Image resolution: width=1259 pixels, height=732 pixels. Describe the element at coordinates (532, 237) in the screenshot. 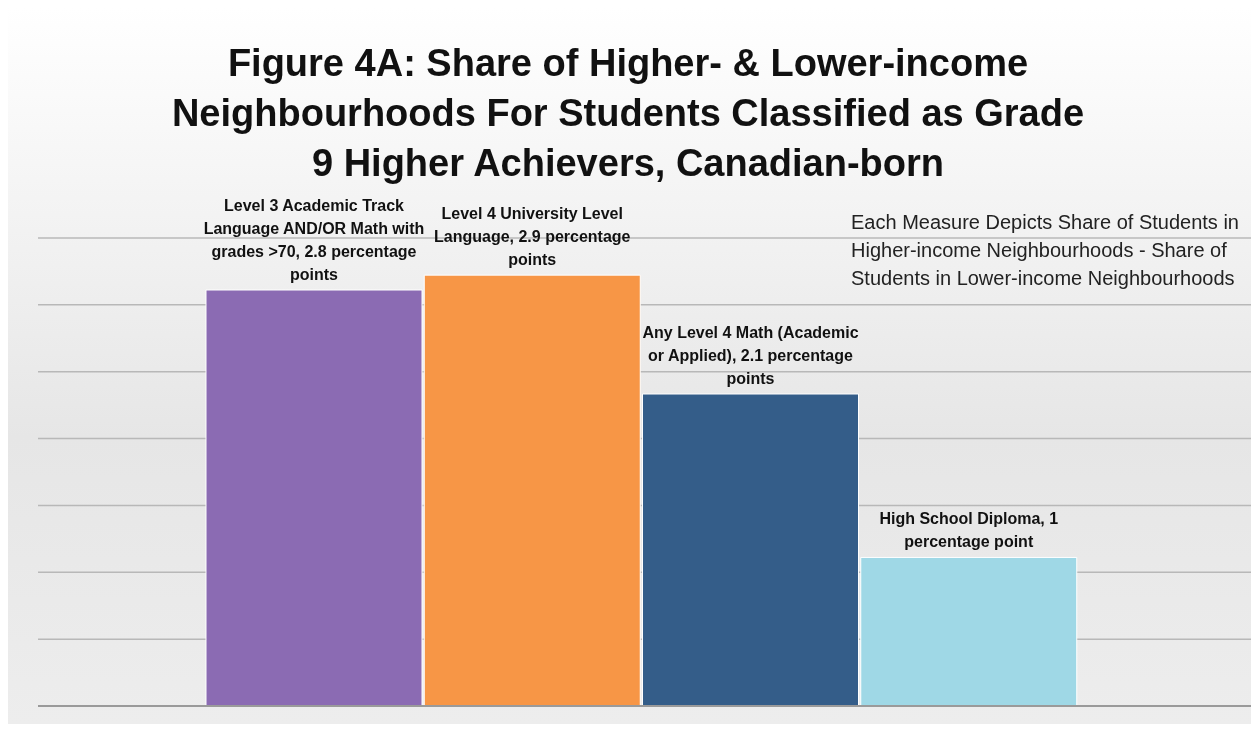

I see `data-label: Level 4 University Level Language, 2.9 percentage points` at that location.